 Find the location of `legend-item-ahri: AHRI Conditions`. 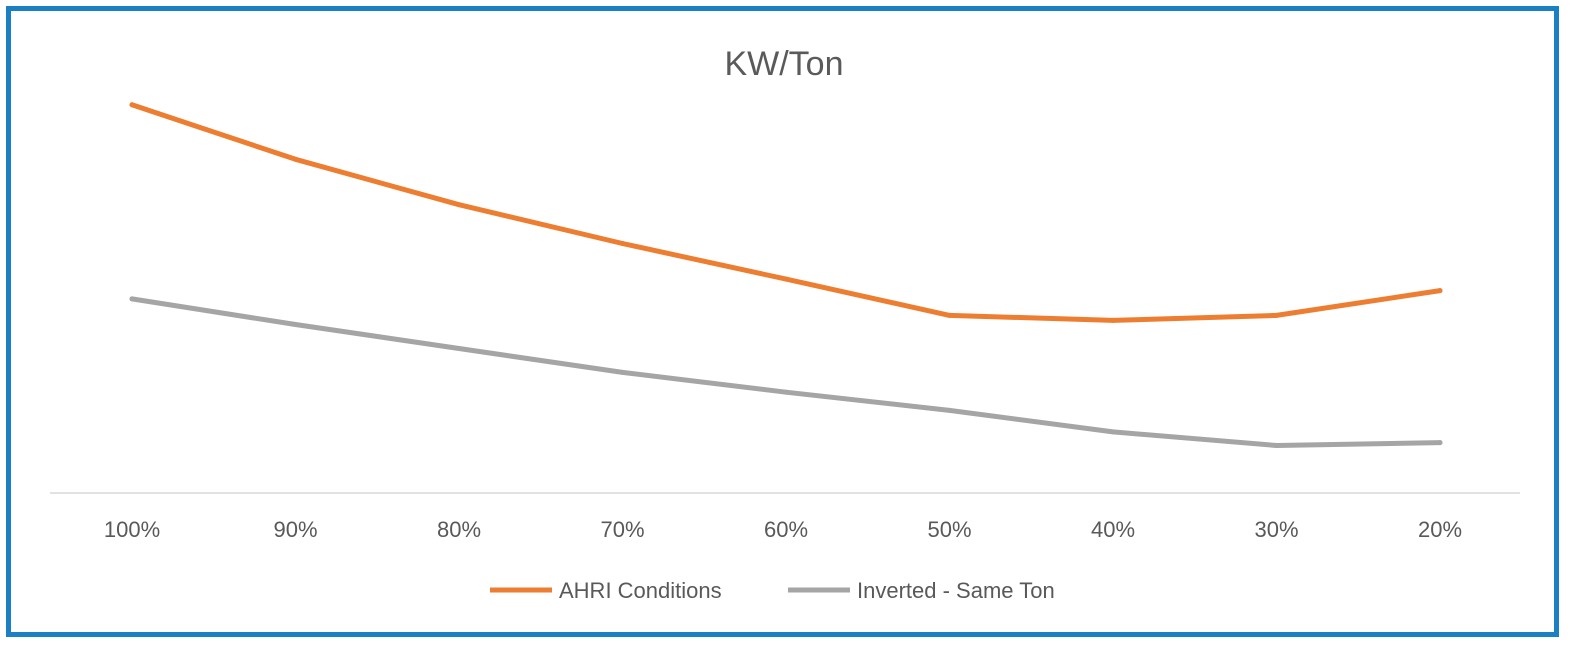

legend-item-ahri: AHRI Conditions is located at coordinates (606, 590).